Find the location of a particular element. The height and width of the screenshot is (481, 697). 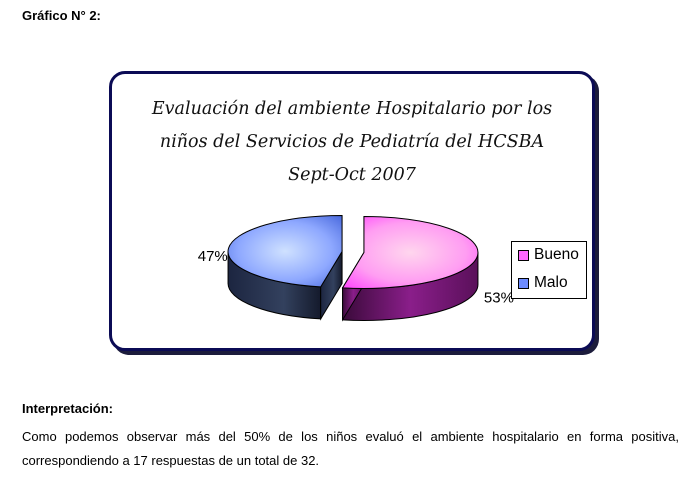

pie-chart: 53% 47% is located at coordinates (356, 268).